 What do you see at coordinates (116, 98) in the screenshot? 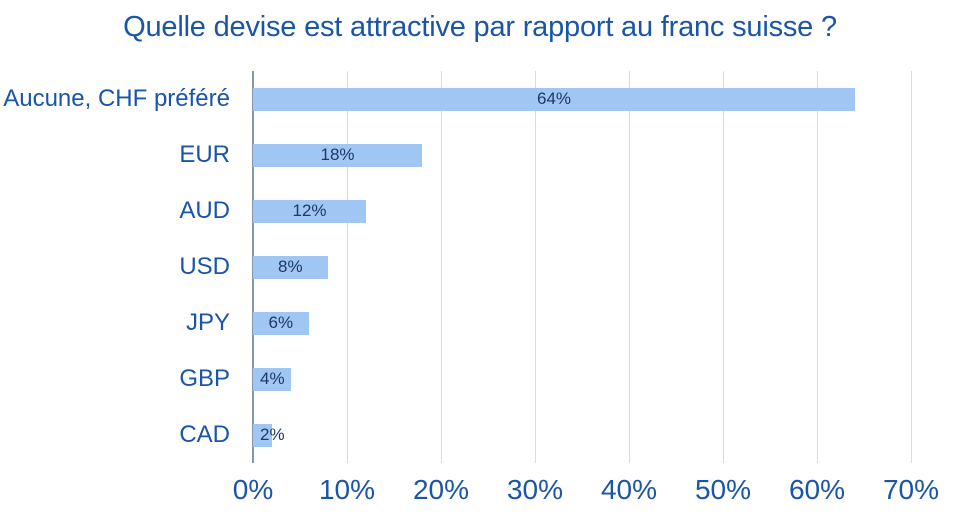
I see `category-label: Aucune, CHF préféré` at bounding box center [116, 98].